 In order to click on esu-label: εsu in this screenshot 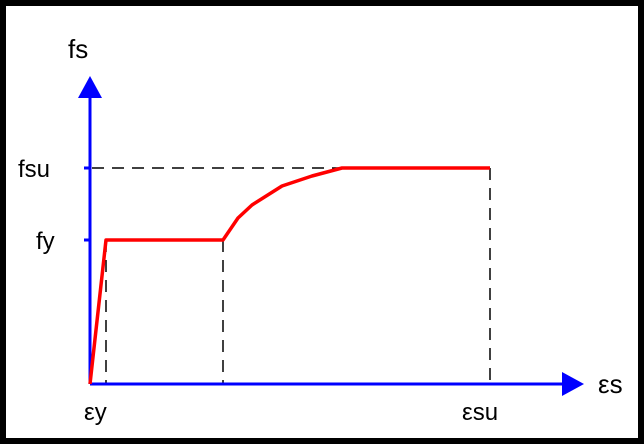, I will do `click(480, 412)`.